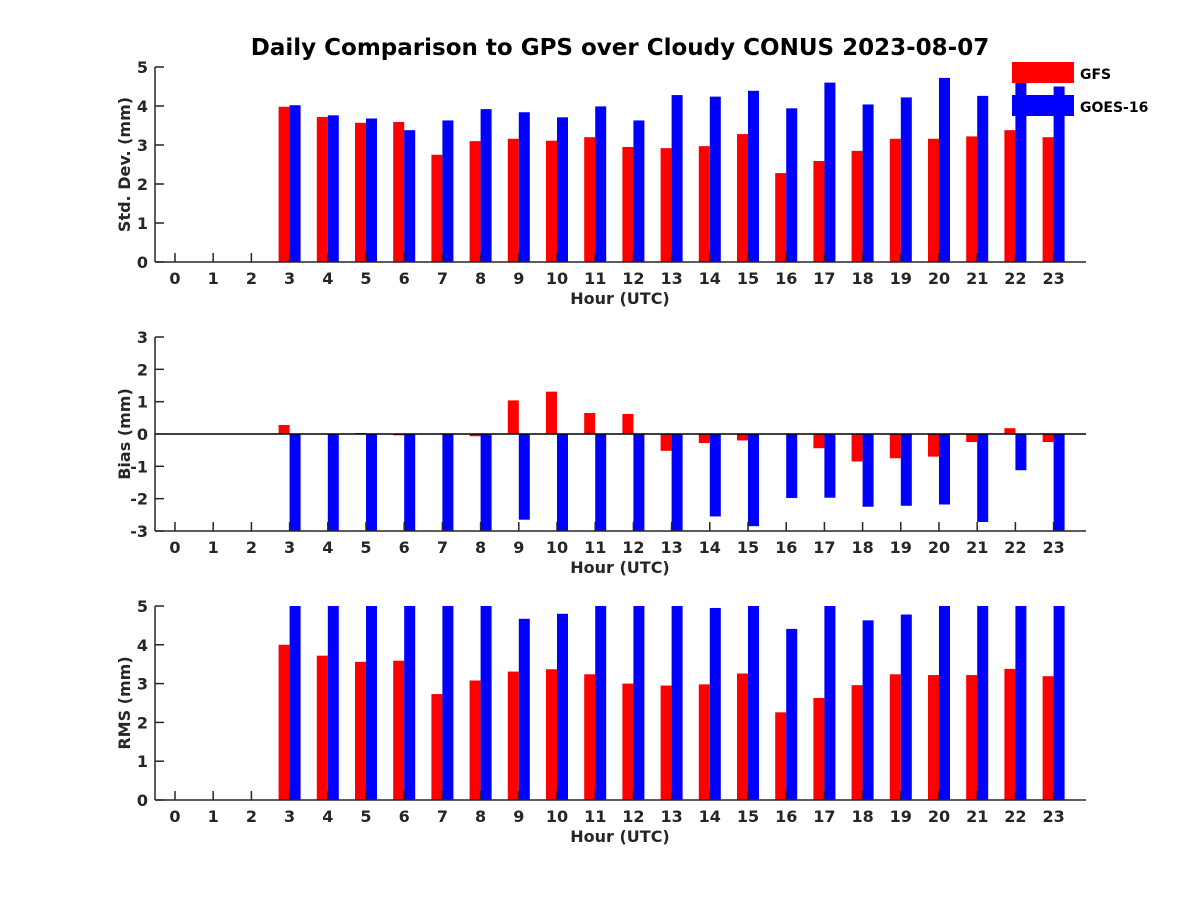 Image resolution: width=1200 pixels, height=900 pixels. Describe the element at coordinates (174, 547) in the screenshot. I see `x-tick-label: 0` at that location.